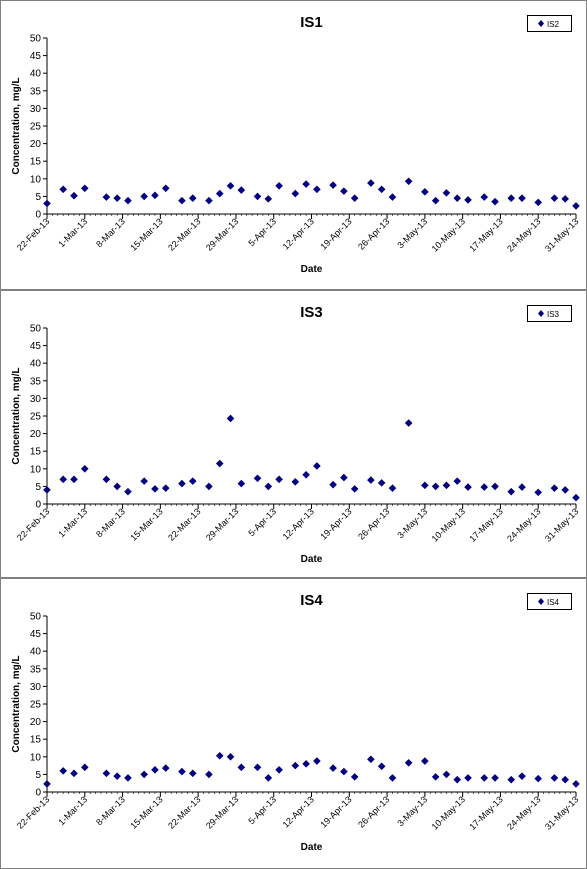 This screenshot has width=587, height=869. I want to click on legend-label: IS2, so click(553, 24).